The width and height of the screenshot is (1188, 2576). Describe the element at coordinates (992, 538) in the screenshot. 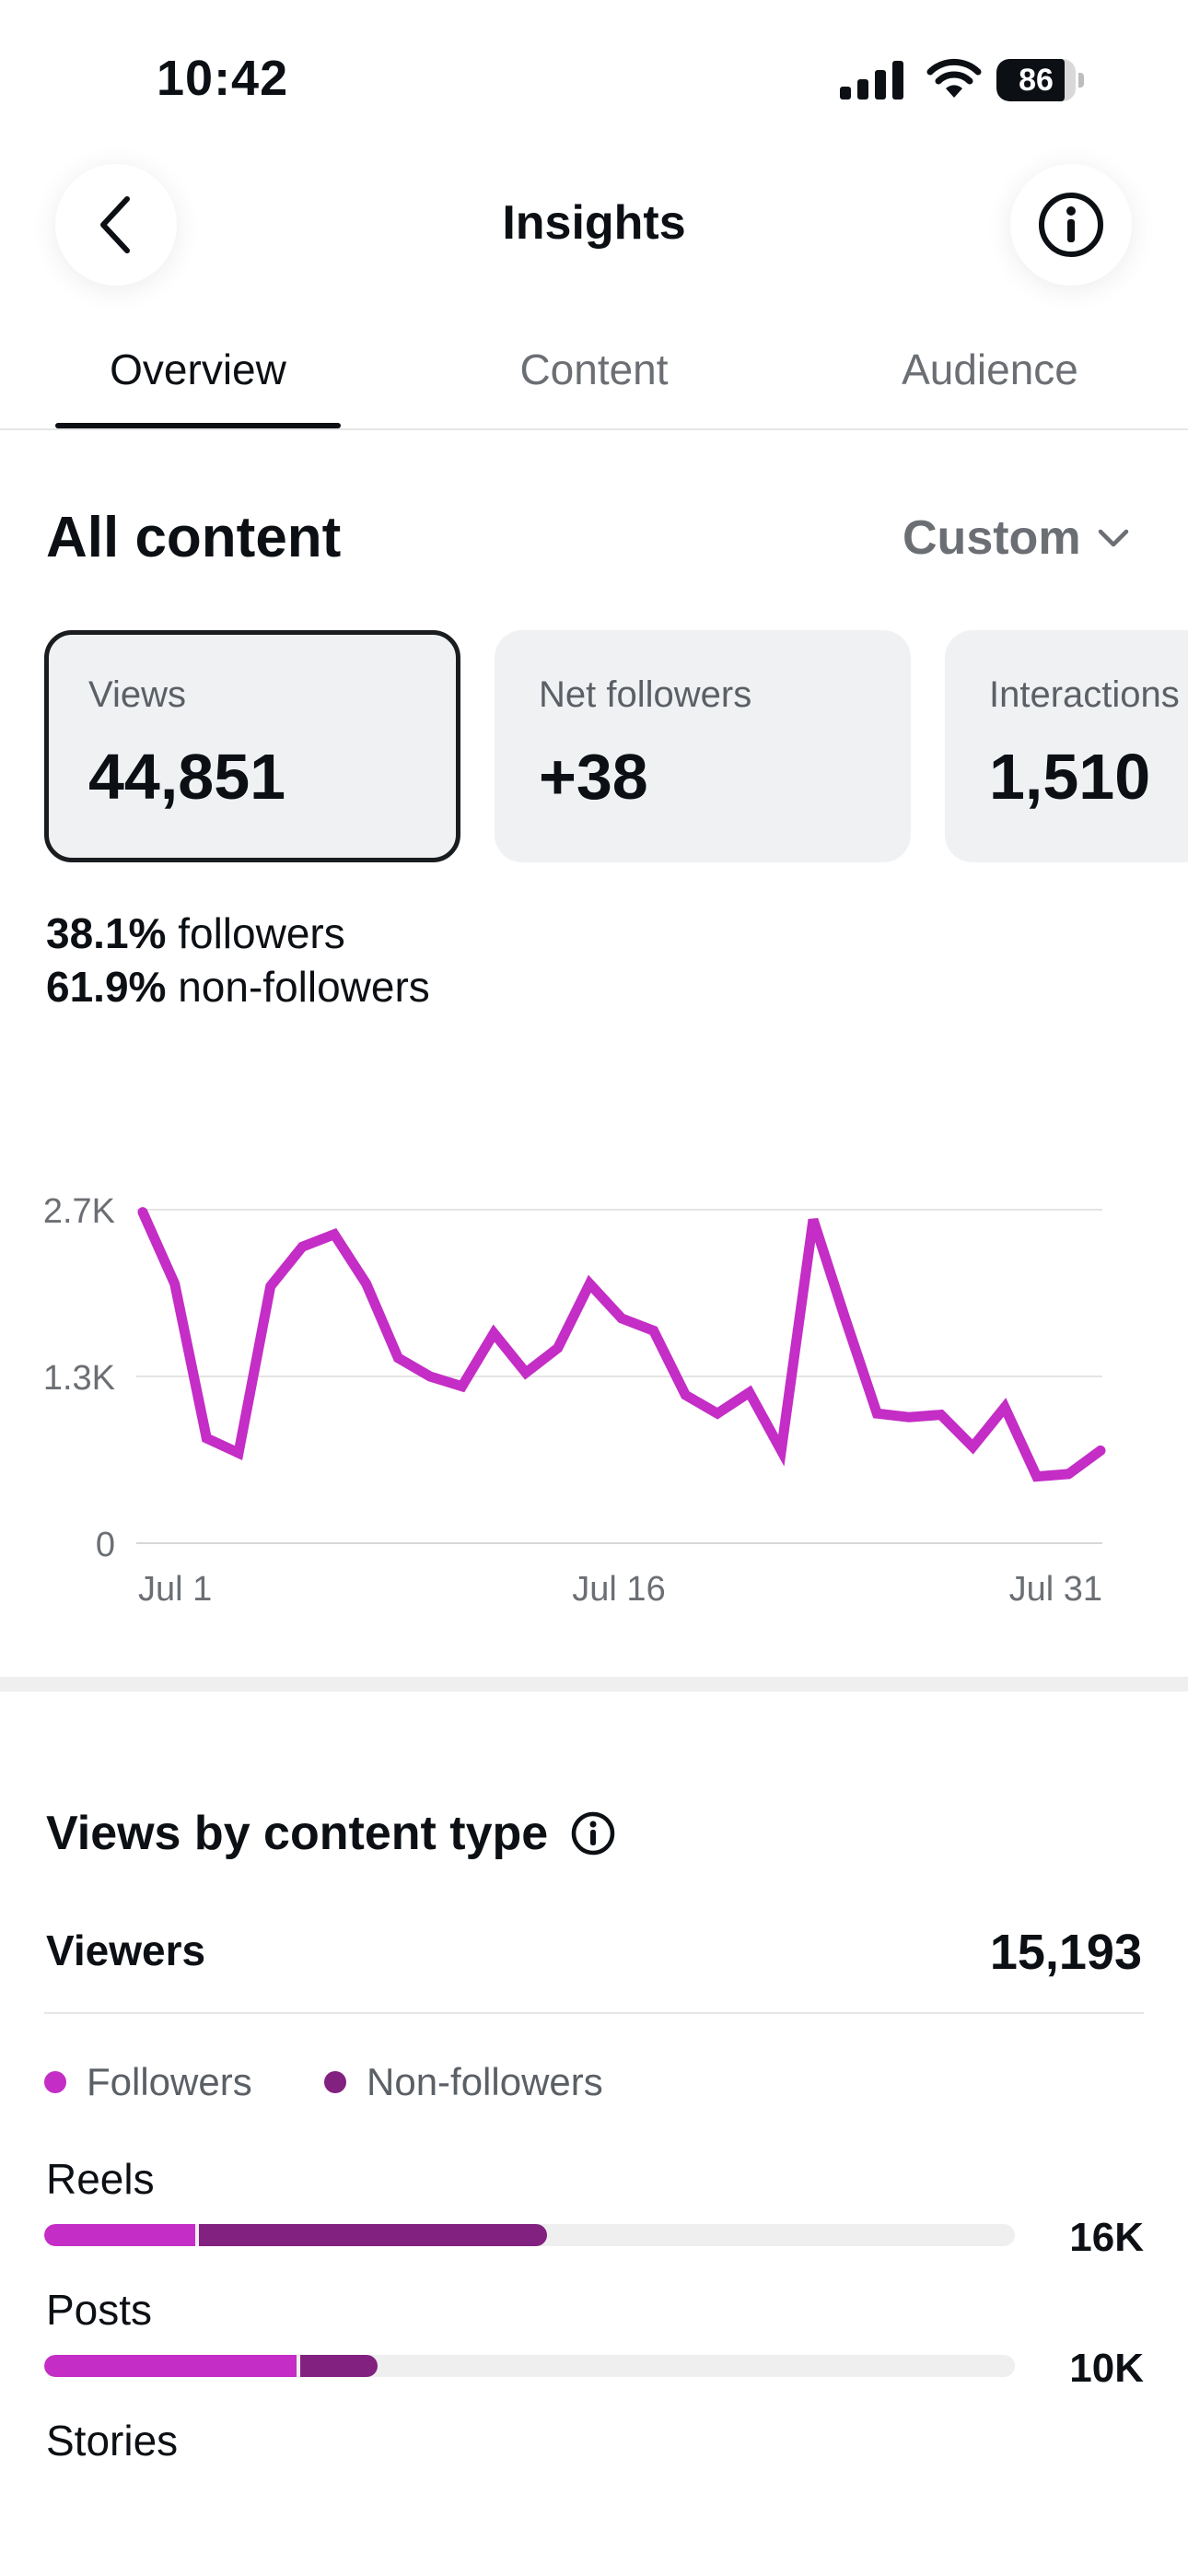

I see `date-range-label: Custom` at that location.